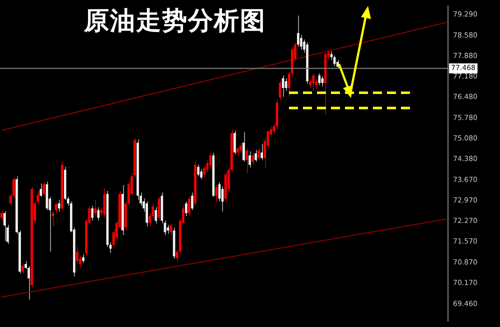 This screenshot has width=500, height=327. What do you see at coordinates (174, 21) in the screenshot?
I see `chart-title: 原油走势分析图` at bounding box center [174, 21].